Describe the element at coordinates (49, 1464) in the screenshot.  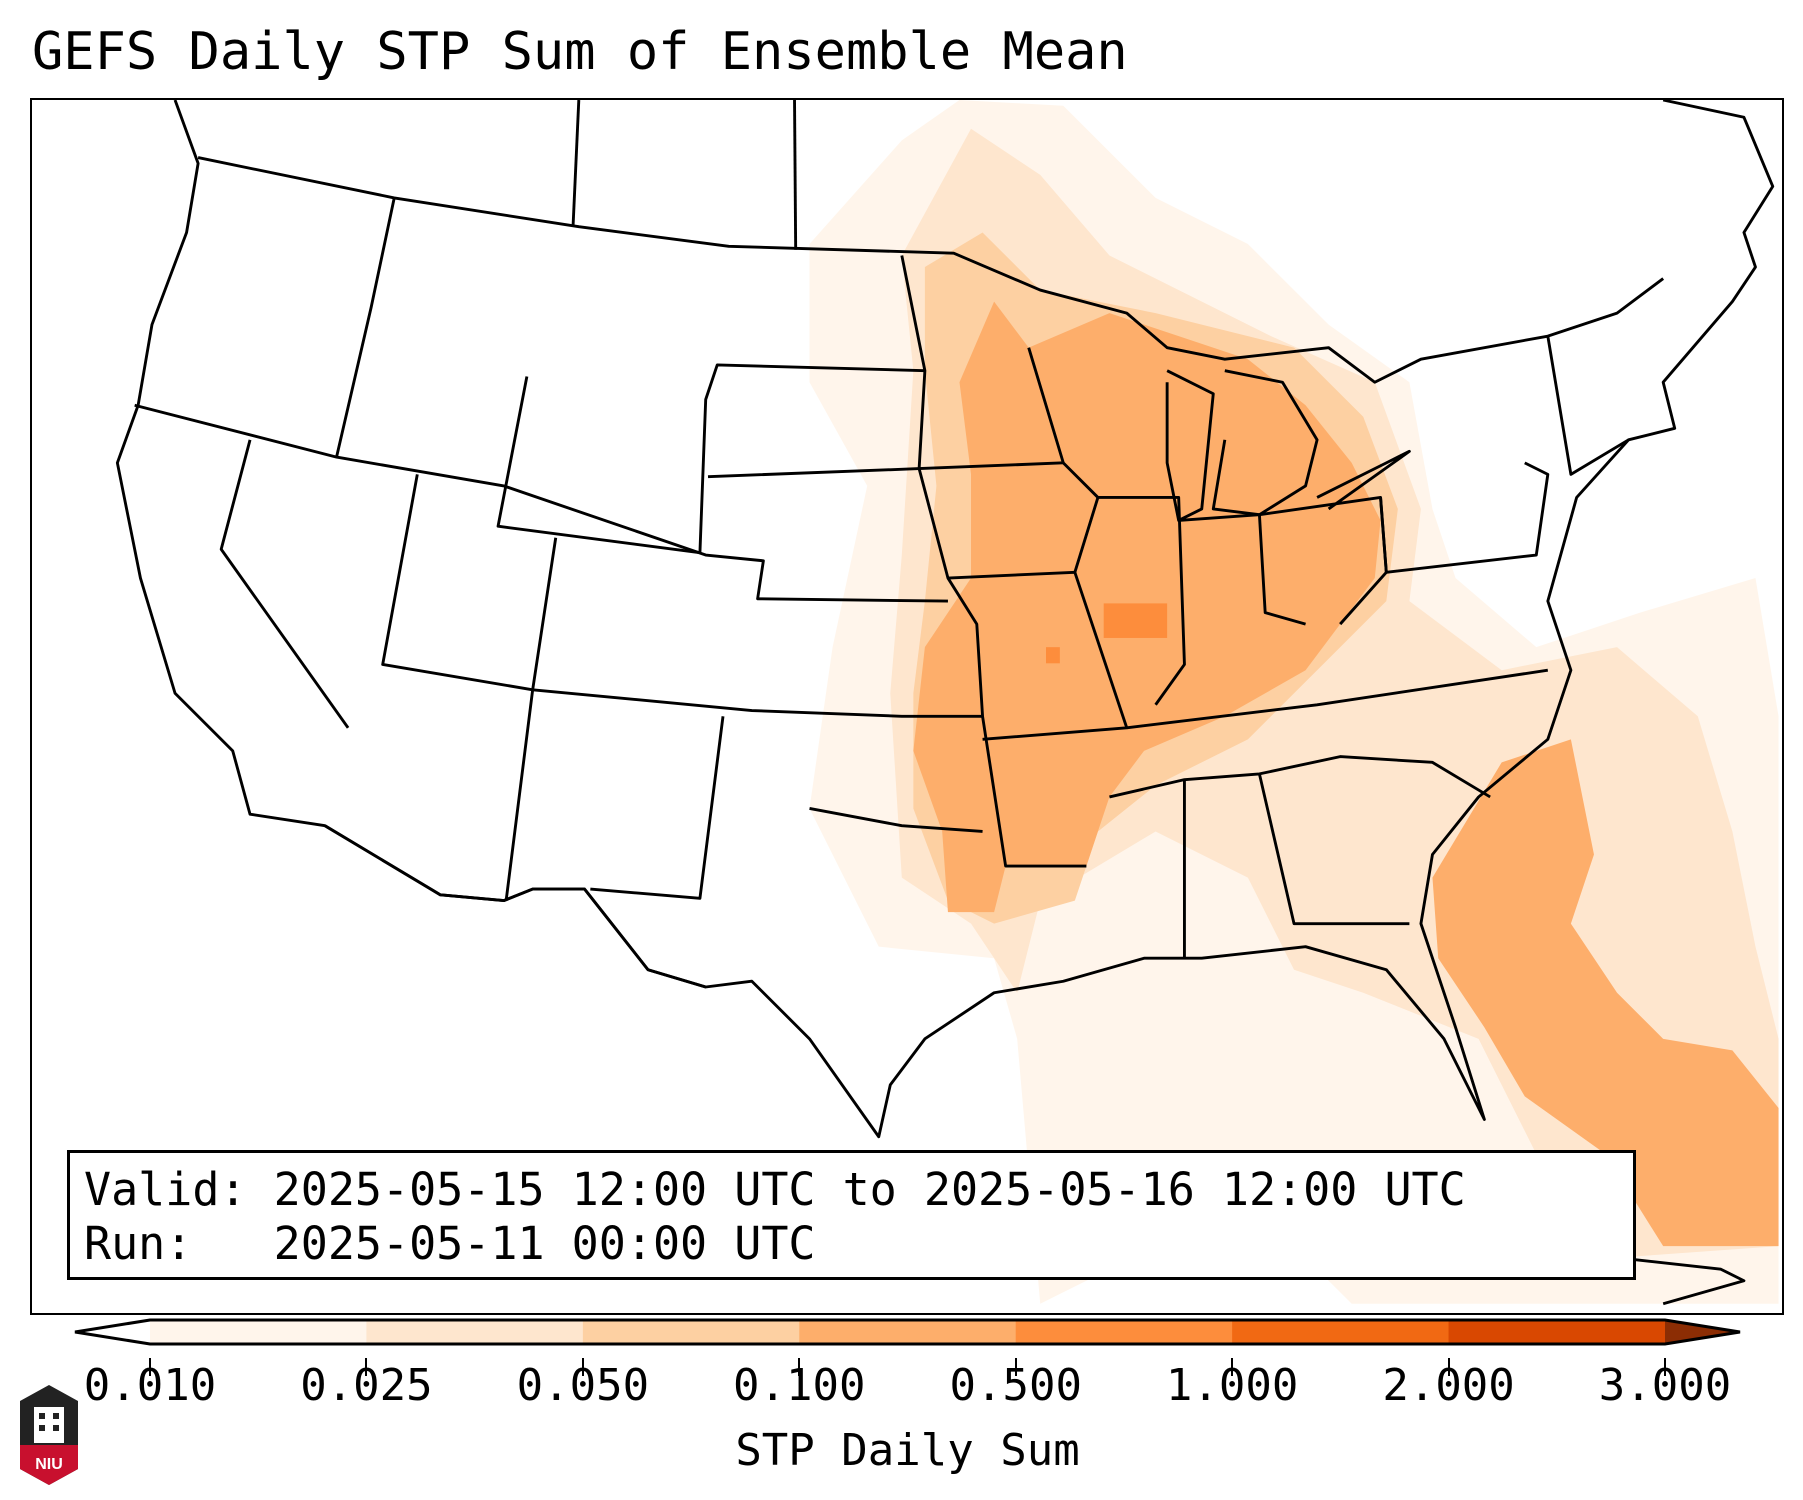
I see `svg-text: NIU` at that location.